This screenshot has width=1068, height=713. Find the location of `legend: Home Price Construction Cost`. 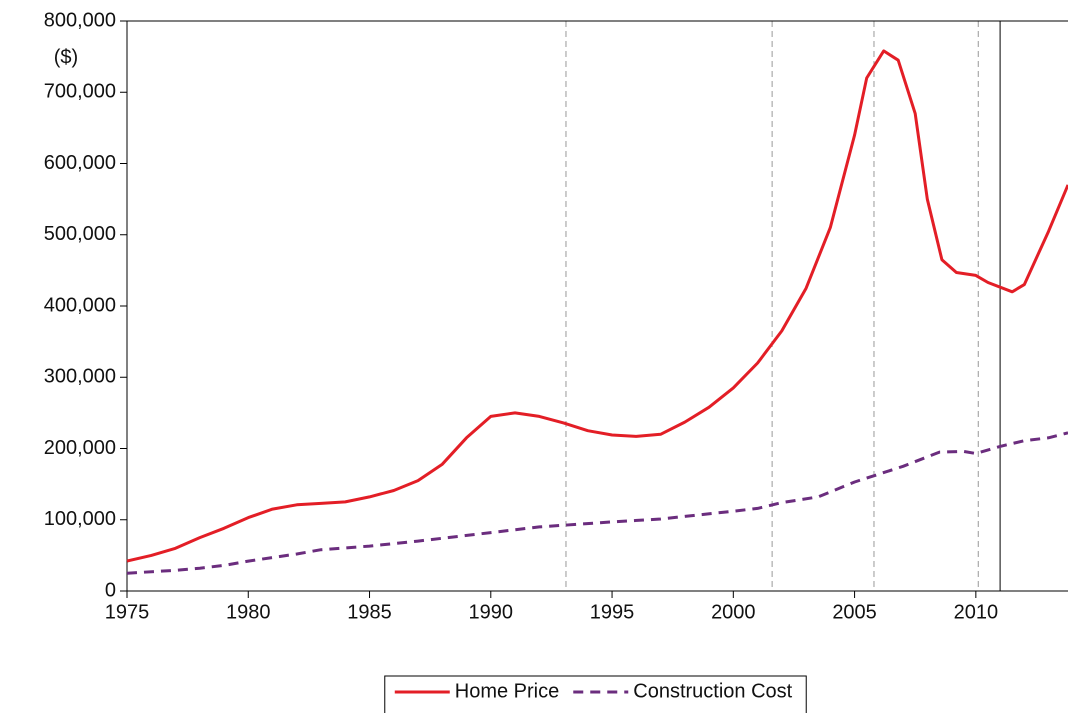

legend: Home Price Construction Cost is located at coordinates (595, 694).